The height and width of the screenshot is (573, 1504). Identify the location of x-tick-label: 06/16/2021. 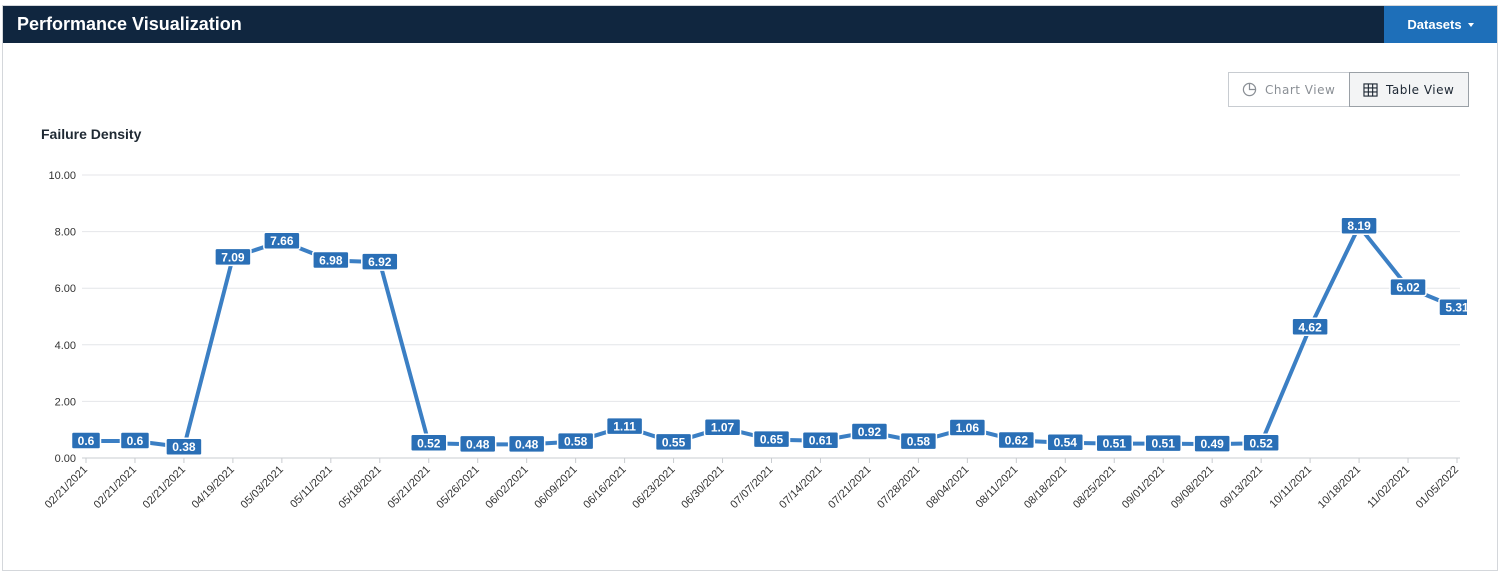
(604, 487).